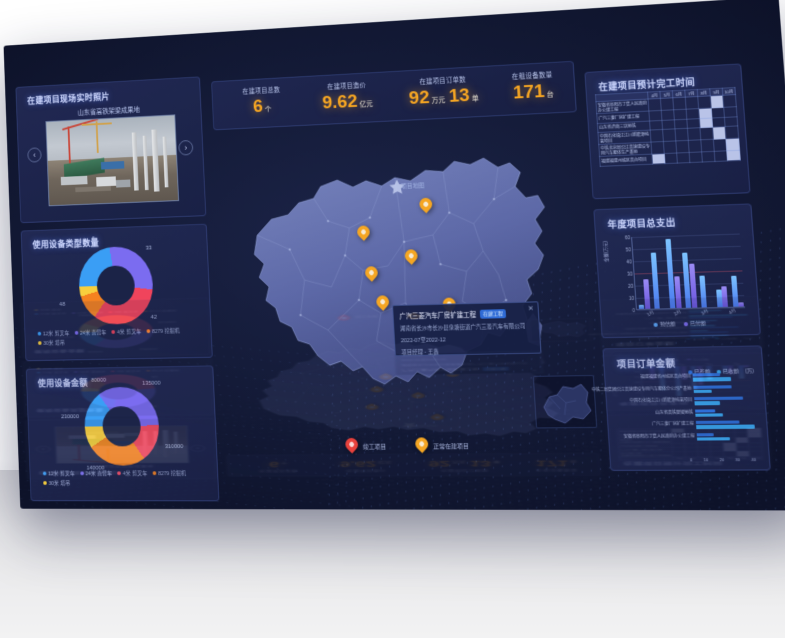 This screenshot has width=785, height=638. What do you see at coordinates (261, 91) in the screenshot?
I see `kpi-label: 在建项目总数` at bounding box center [261, 91].